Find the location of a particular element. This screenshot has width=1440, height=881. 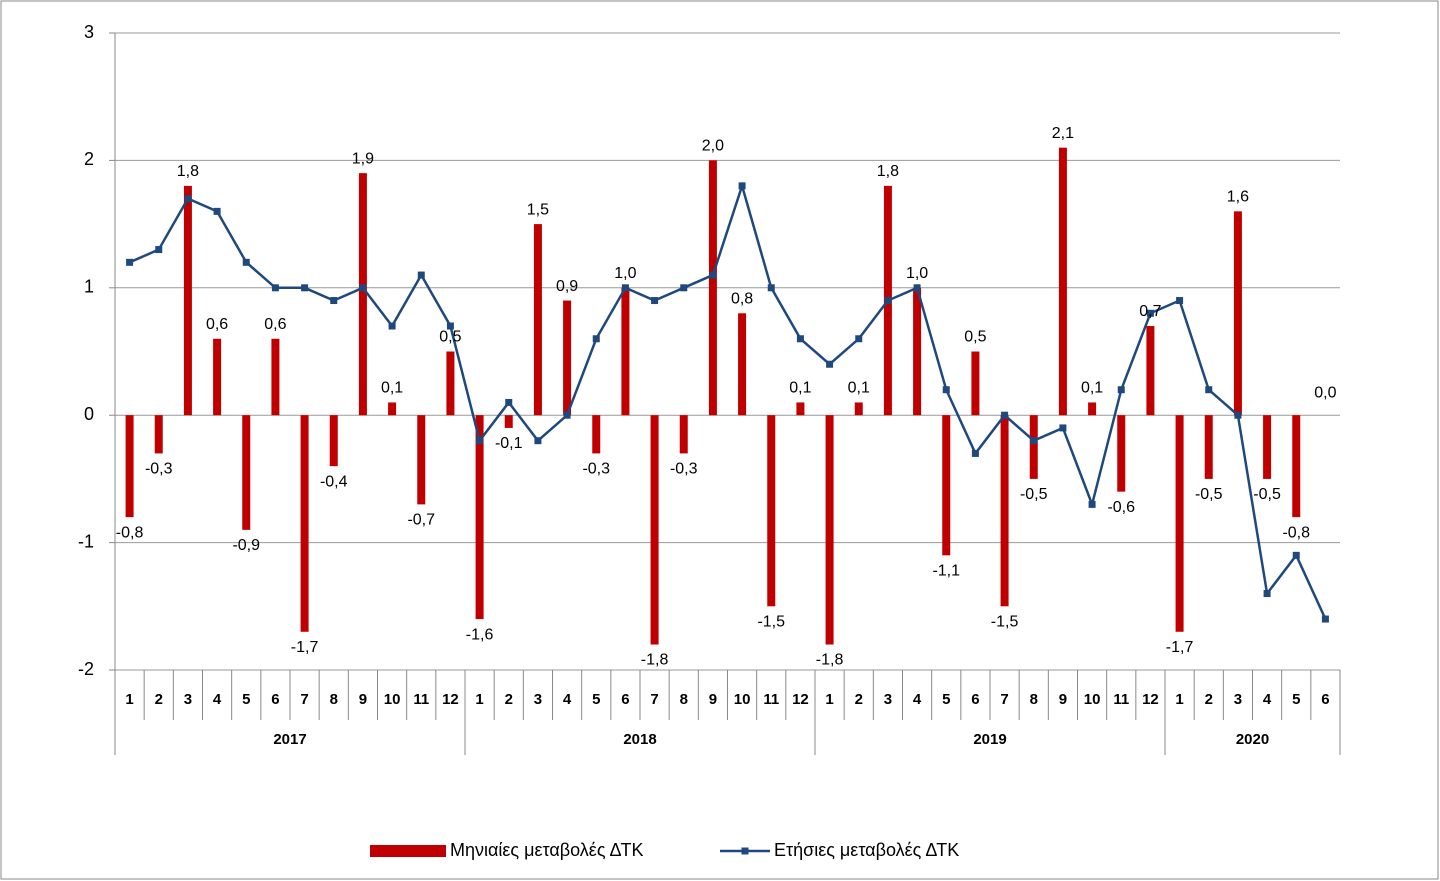

x-tick-label: 9 is located at coordinates (1063, 699).